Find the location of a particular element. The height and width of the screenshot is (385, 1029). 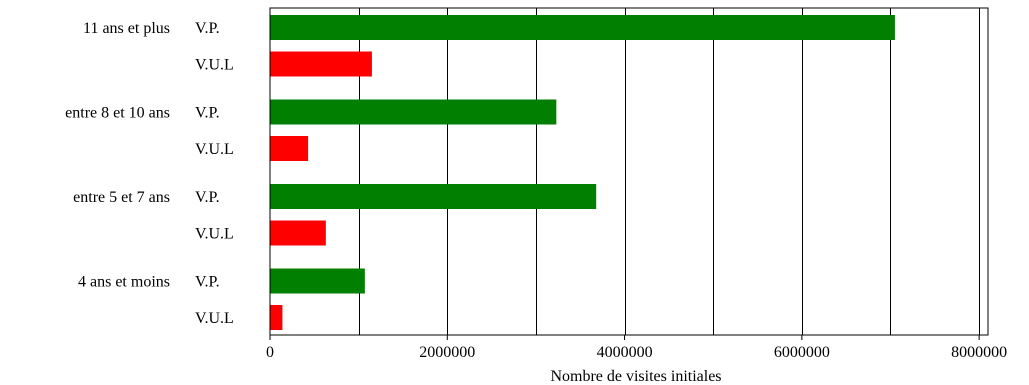

category-label: entre 8 et 10 ans is located at coordinates (117, 113).